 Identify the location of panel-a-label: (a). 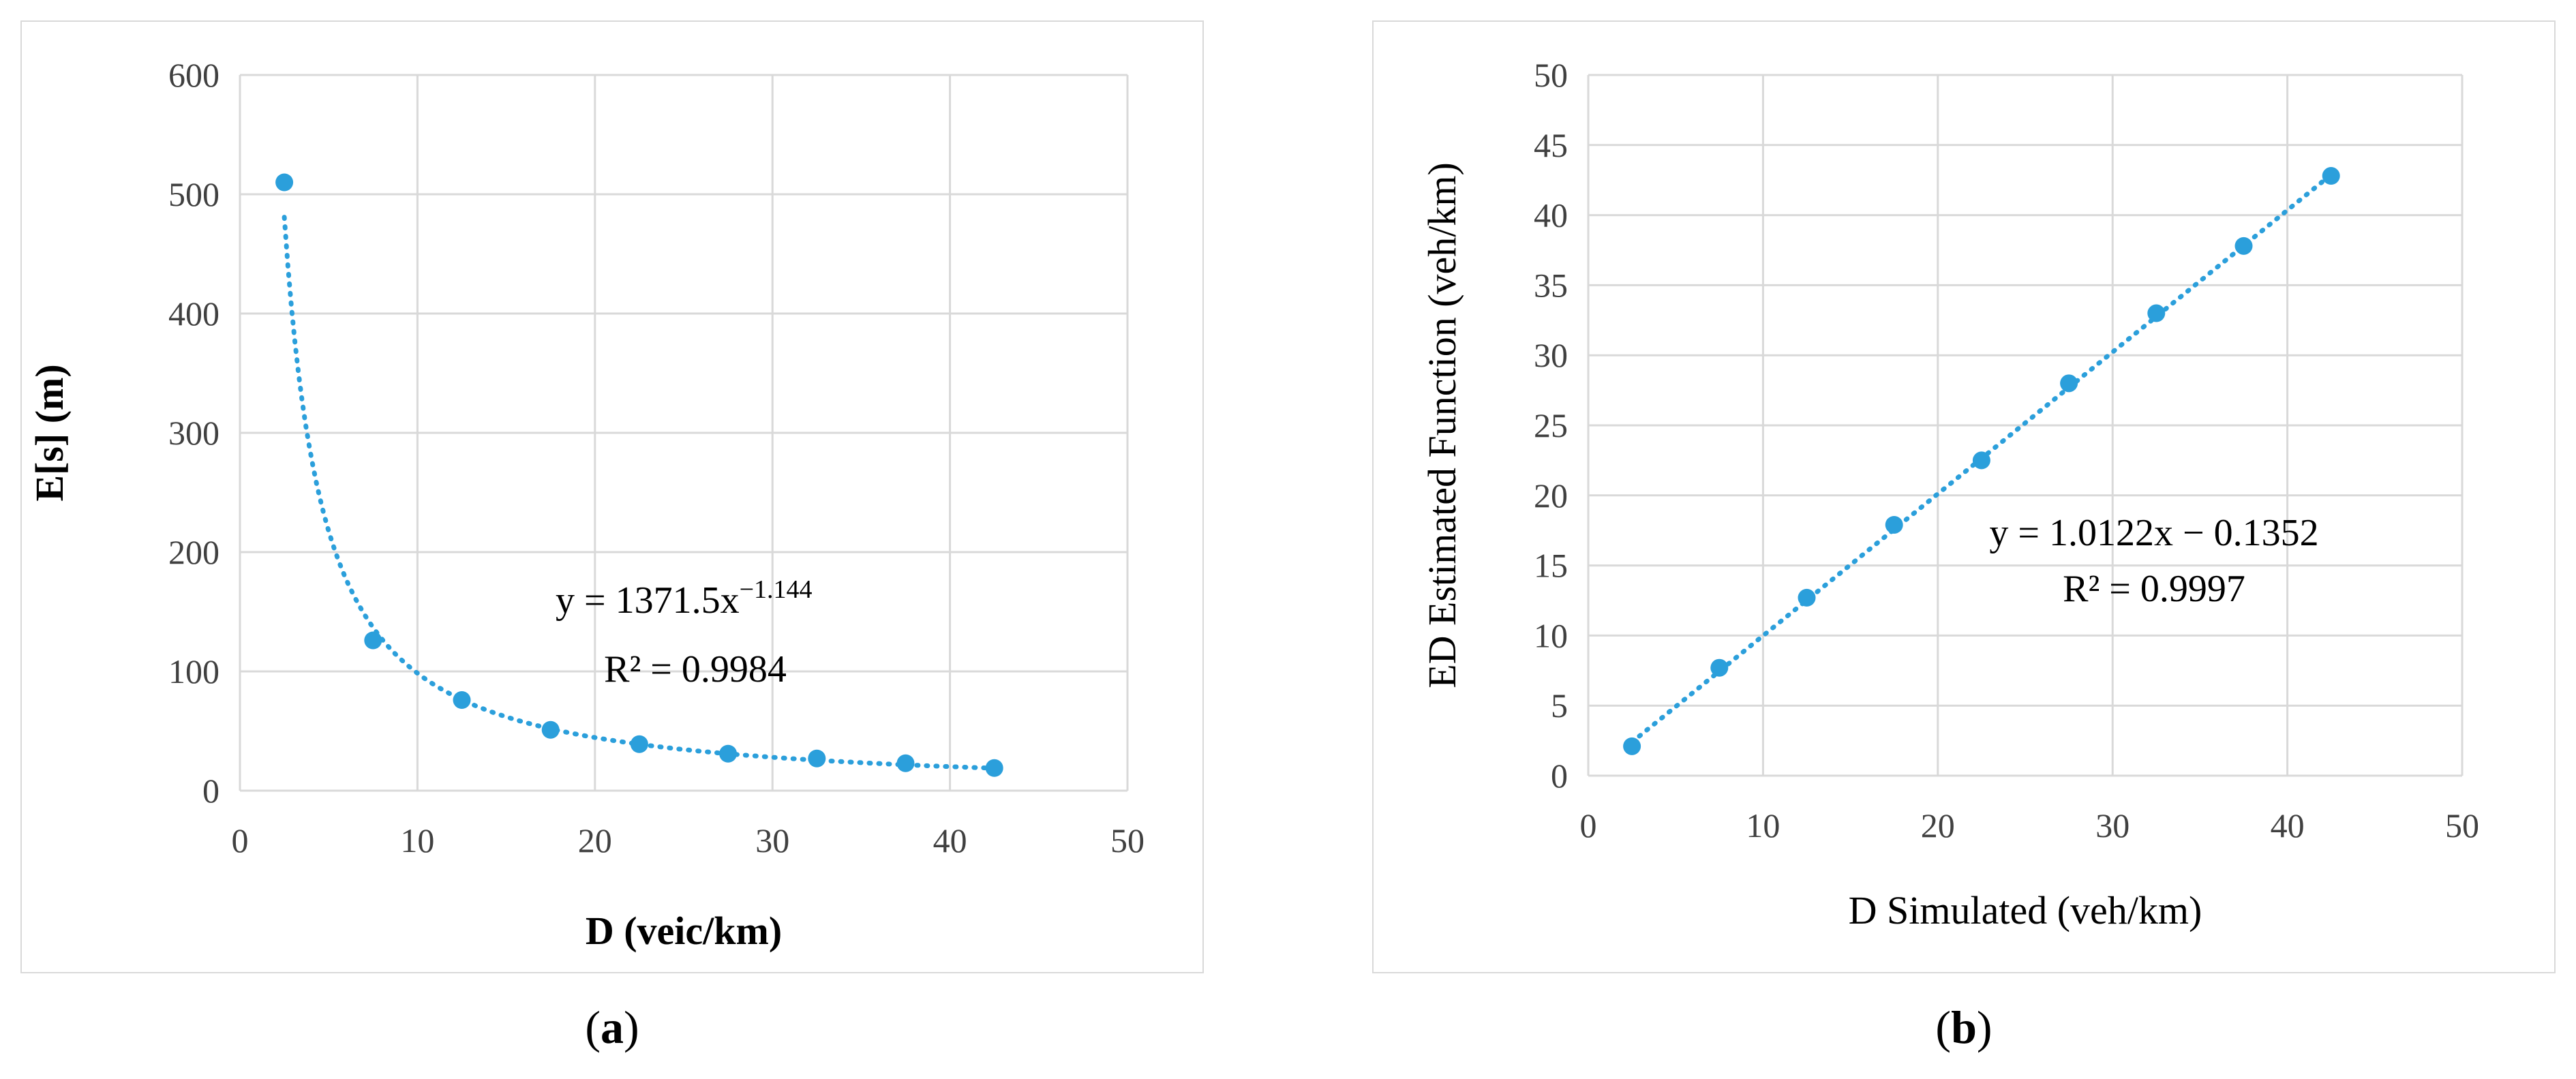
(612, 1027).